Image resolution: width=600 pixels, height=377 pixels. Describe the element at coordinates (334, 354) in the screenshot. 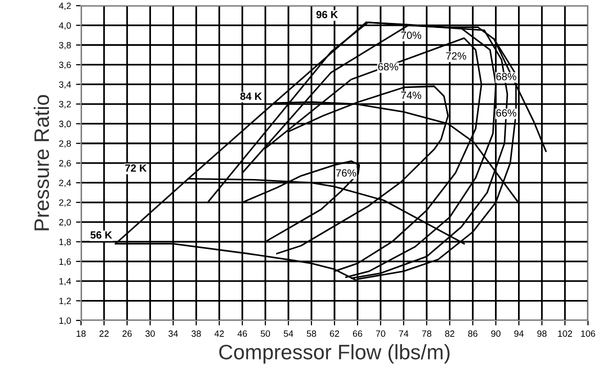

I see `x-axis-title: Compressor Flow (lbs/m)` at that location.